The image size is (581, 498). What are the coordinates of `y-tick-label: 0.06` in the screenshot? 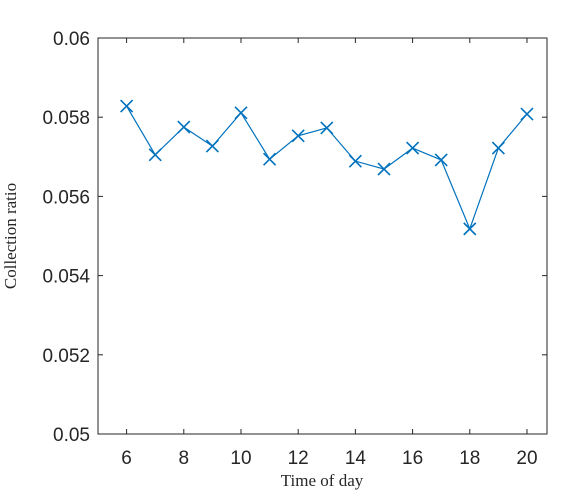 It's located at (71, 39).